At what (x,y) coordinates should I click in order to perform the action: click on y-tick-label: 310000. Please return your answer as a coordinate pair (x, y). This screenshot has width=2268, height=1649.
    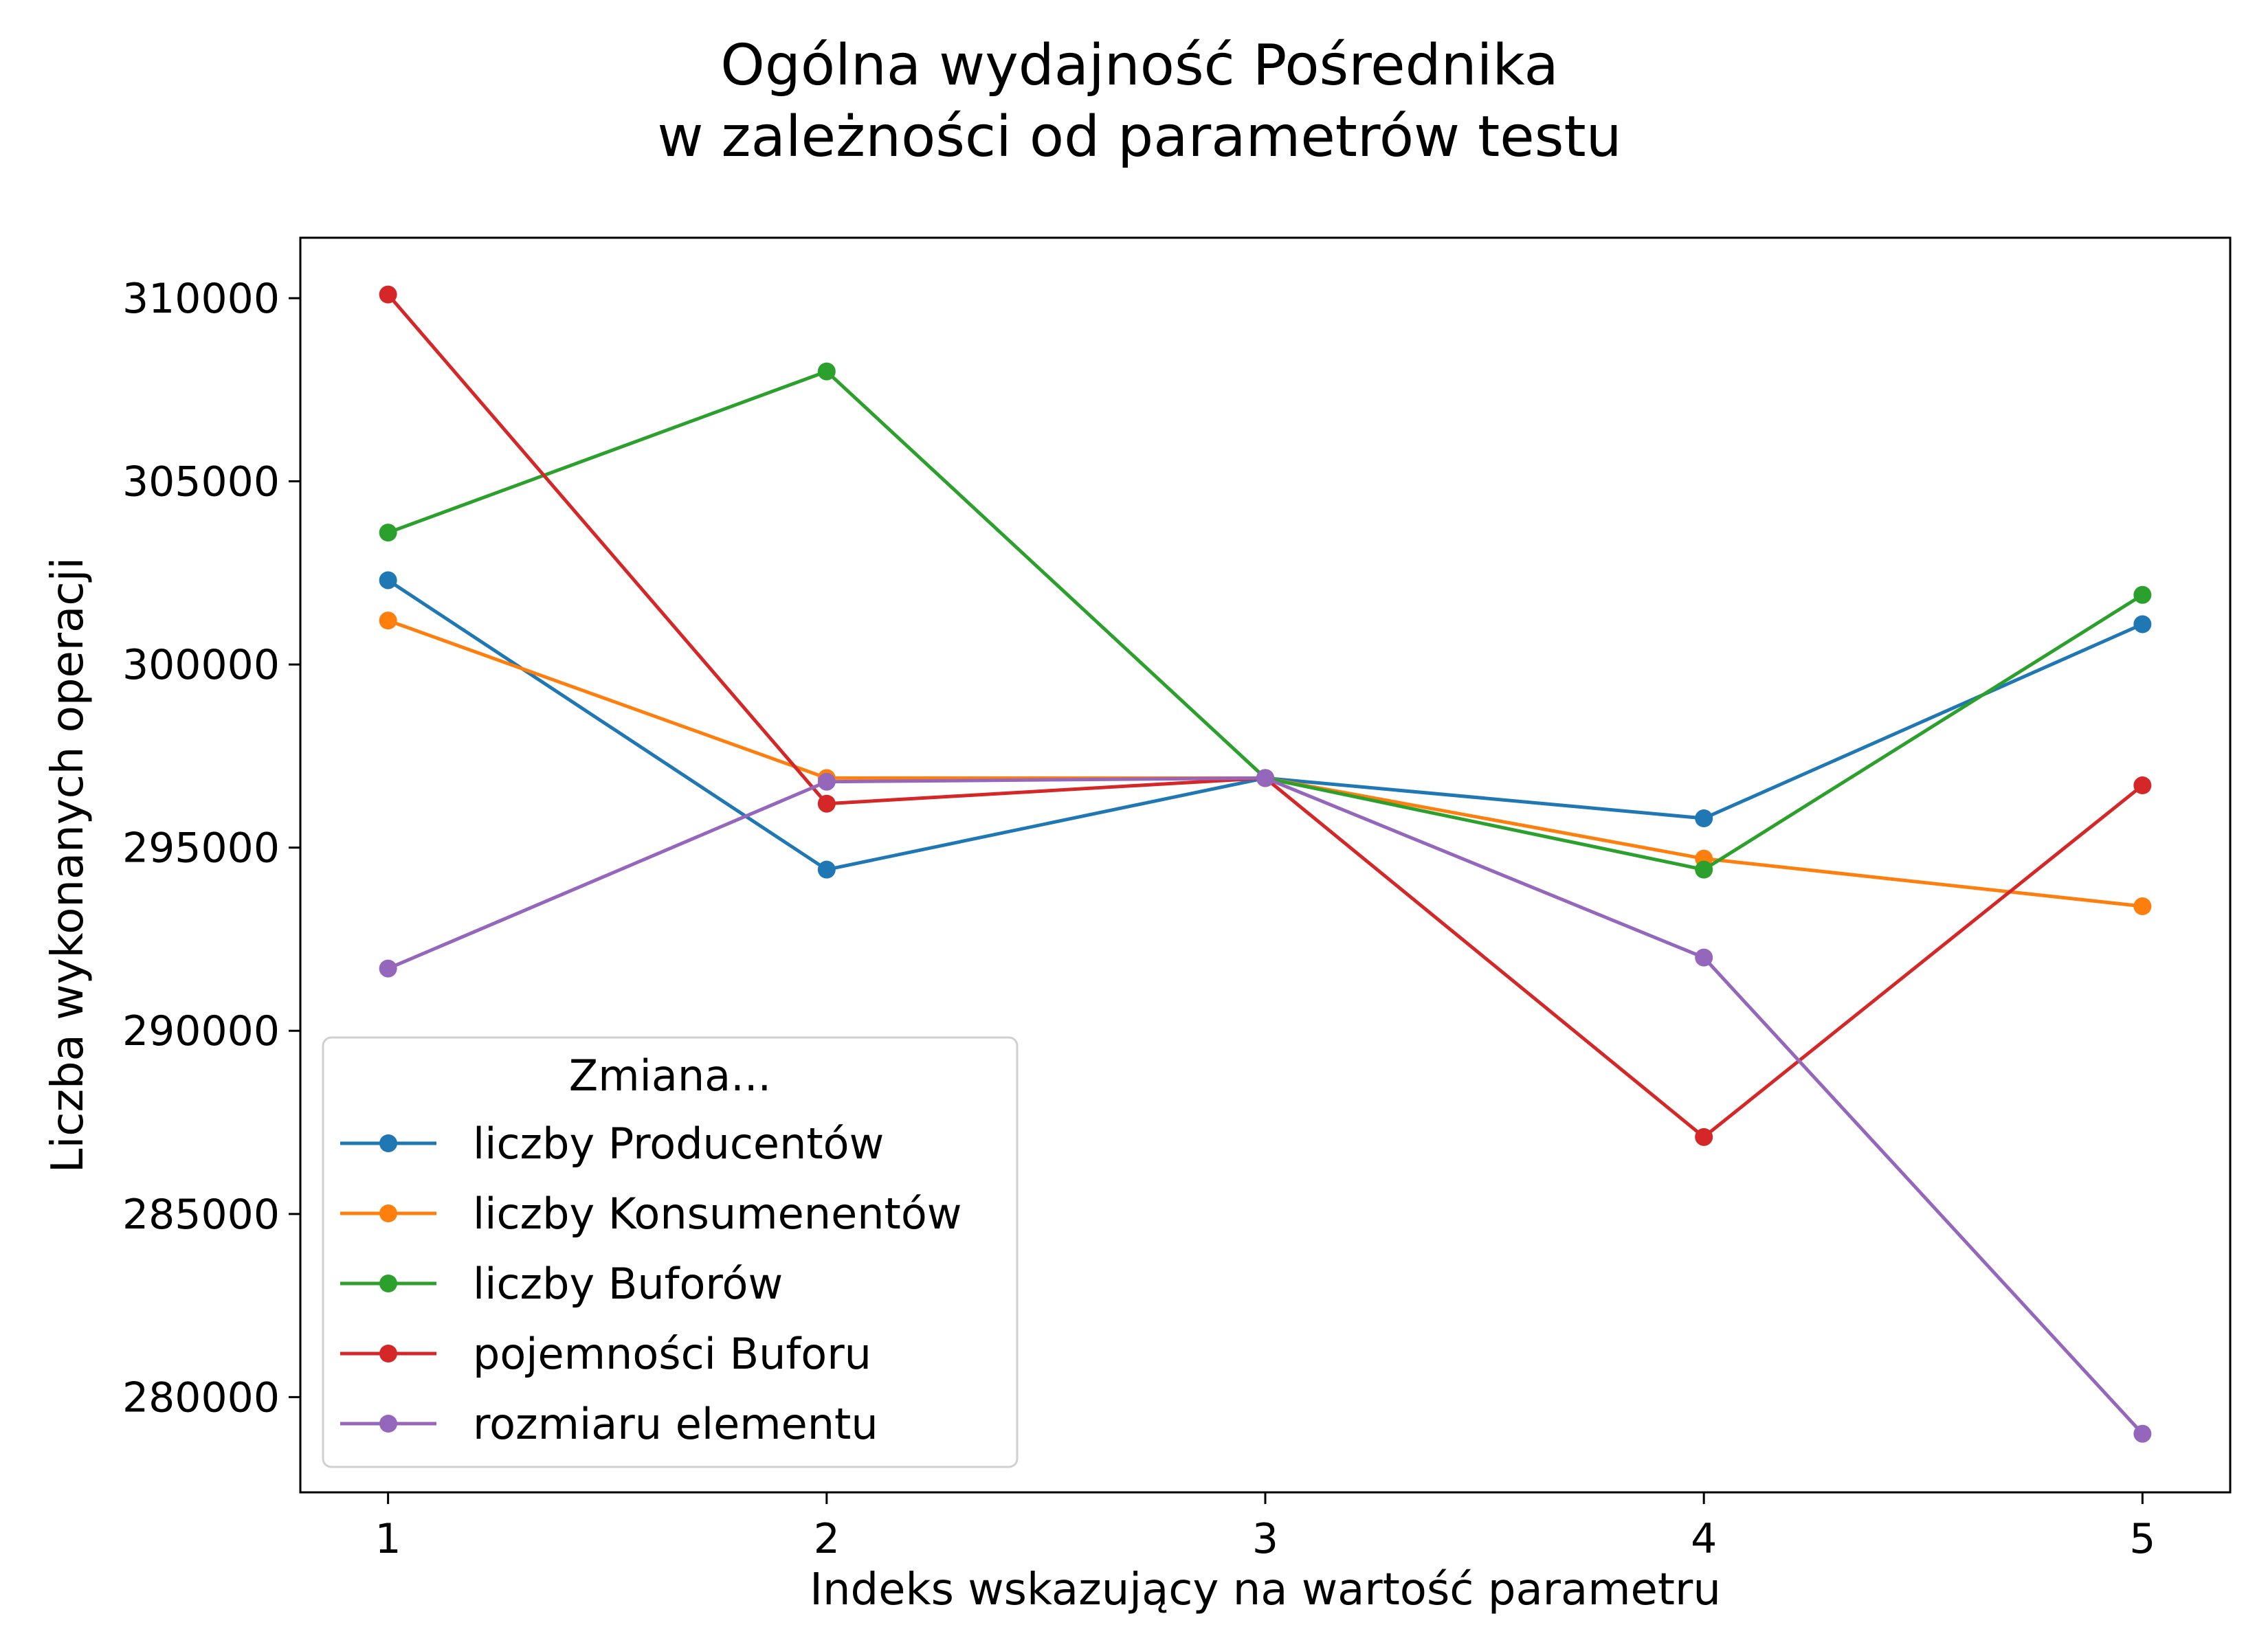
    Looking at the image, I should click on (201, 299).